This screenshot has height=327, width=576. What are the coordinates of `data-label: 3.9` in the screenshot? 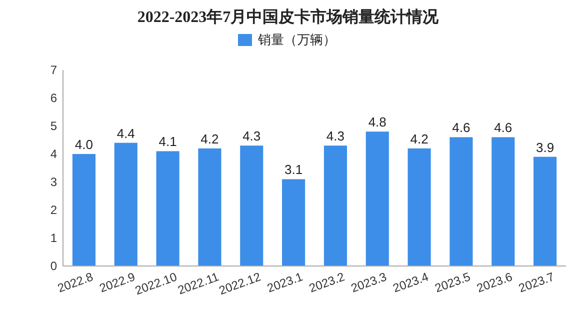 It's located at (545, 147).